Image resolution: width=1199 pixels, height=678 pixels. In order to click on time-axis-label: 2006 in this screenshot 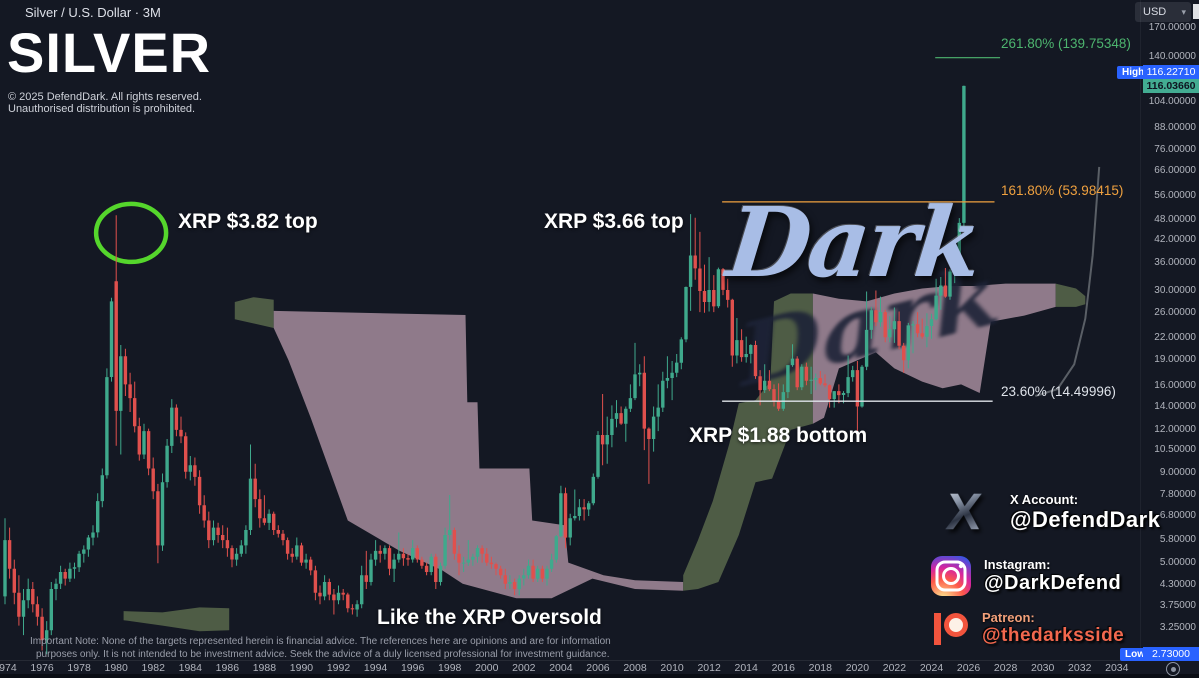, I will do `click(598, 668)`.